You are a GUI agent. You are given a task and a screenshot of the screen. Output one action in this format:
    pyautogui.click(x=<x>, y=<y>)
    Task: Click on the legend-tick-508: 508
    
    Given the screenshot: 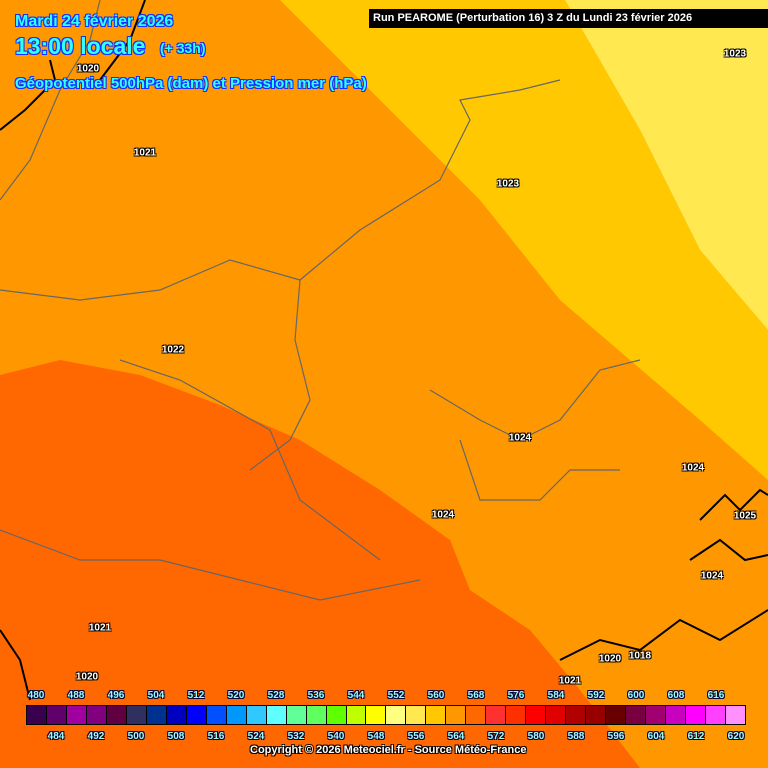 What is the action you would take?
    pyautogui.click(x=176, y=736)
    